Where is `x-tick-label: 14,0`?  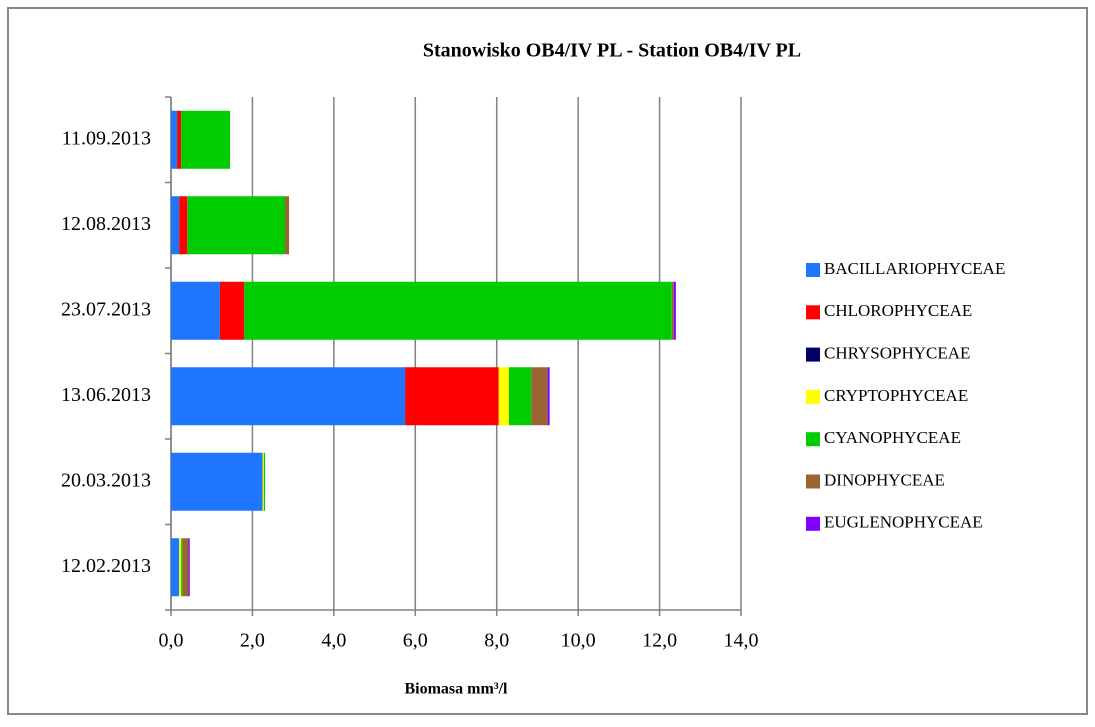
x-tick-label: 14,0 is located at coordinates (741, 641).